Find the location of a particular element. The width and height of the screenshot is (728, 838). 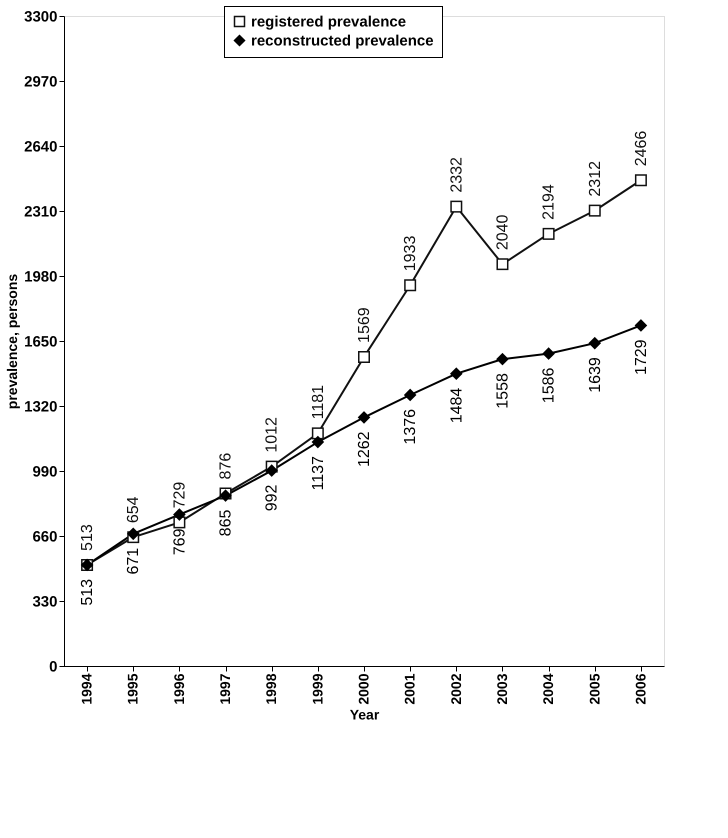

data-label: 992 is located at coordinates (272, 498).